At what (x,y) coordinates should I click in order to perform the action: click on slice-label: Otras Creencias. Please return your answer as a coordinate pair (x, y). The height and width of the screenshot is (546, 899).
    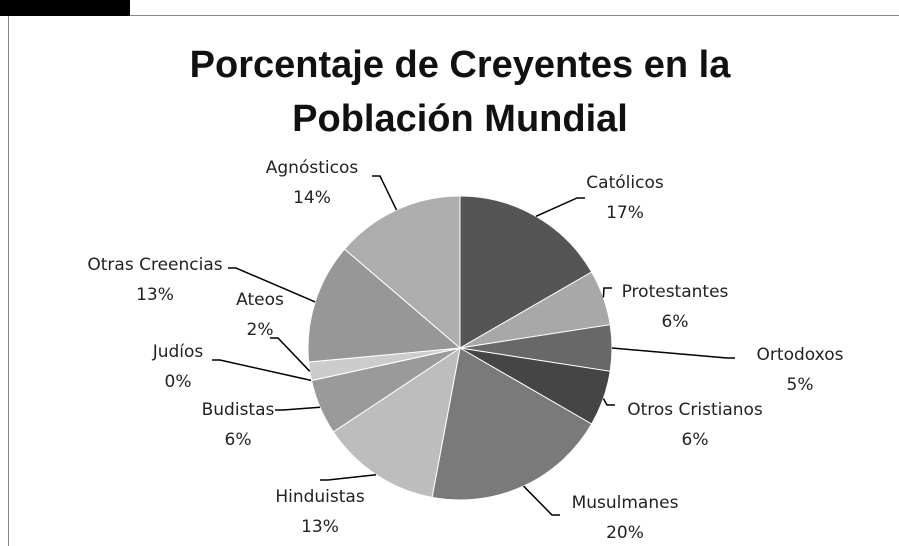
    Looking at the image, I should click on (154, 265).